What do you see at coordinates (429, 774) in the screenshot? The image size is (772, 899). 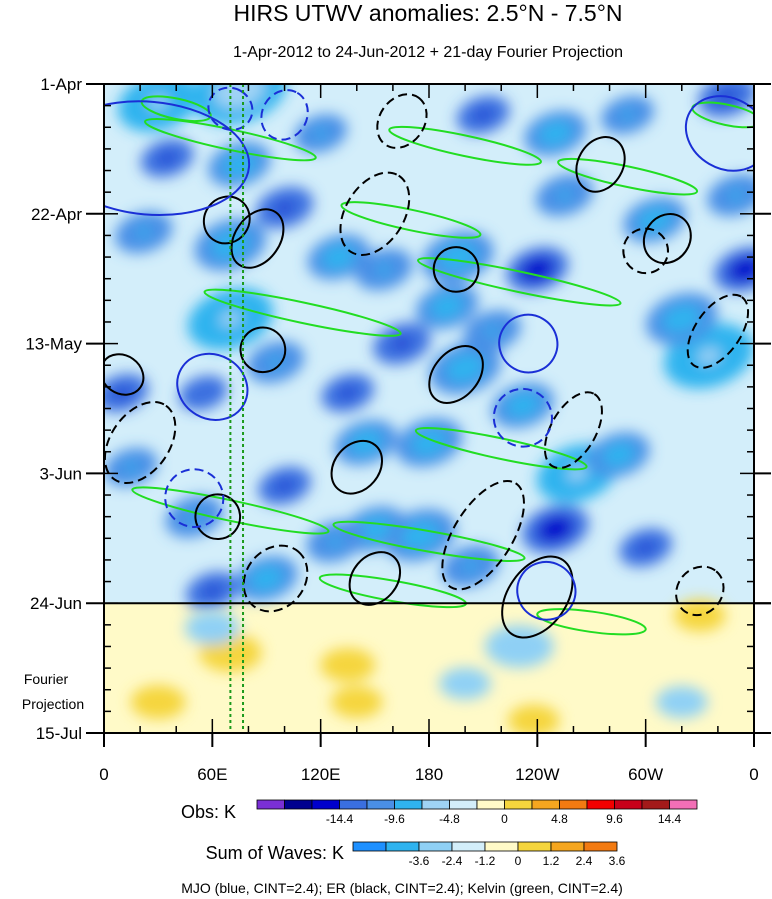 I see `x-tick-label: 180` at bounding box center [429, 774].